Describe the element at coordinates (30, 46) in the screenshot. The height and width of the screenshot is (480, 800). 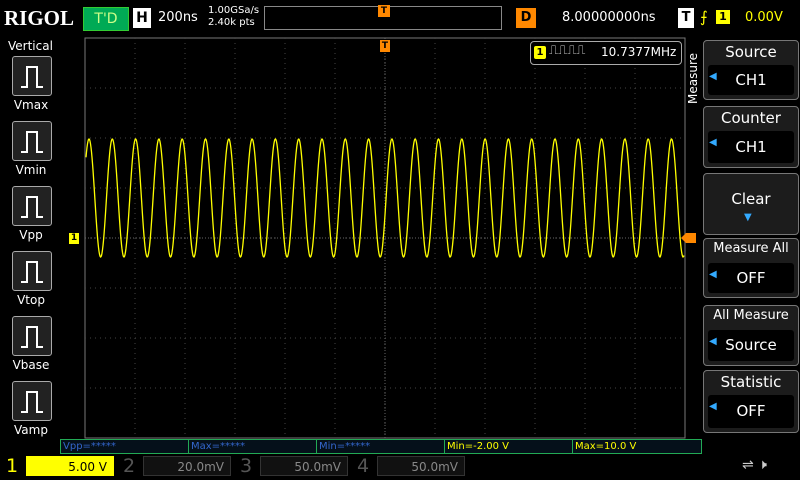
I see `left-panel-title: Vertical` at that location.